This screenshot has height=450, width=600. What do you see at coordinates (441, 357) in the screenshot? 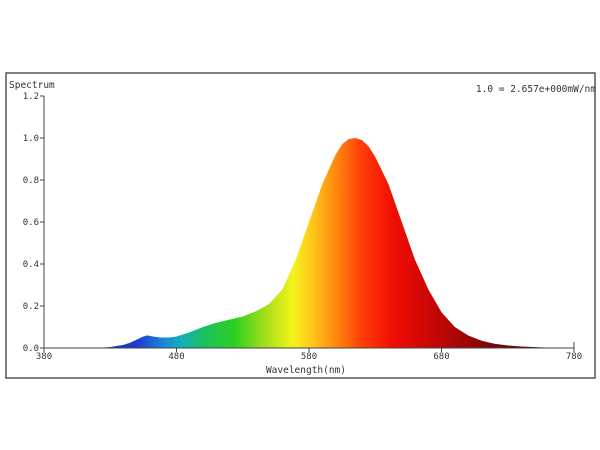
I see `x-tick-label: 680` at bounding box center [441, 357].